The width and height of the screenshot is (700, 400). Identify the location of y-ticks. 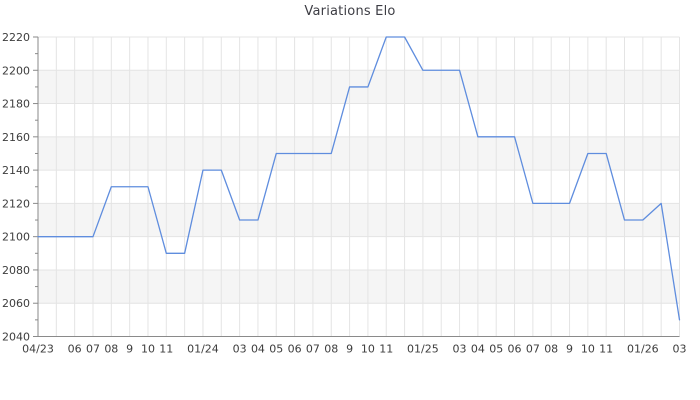
(35, 186).